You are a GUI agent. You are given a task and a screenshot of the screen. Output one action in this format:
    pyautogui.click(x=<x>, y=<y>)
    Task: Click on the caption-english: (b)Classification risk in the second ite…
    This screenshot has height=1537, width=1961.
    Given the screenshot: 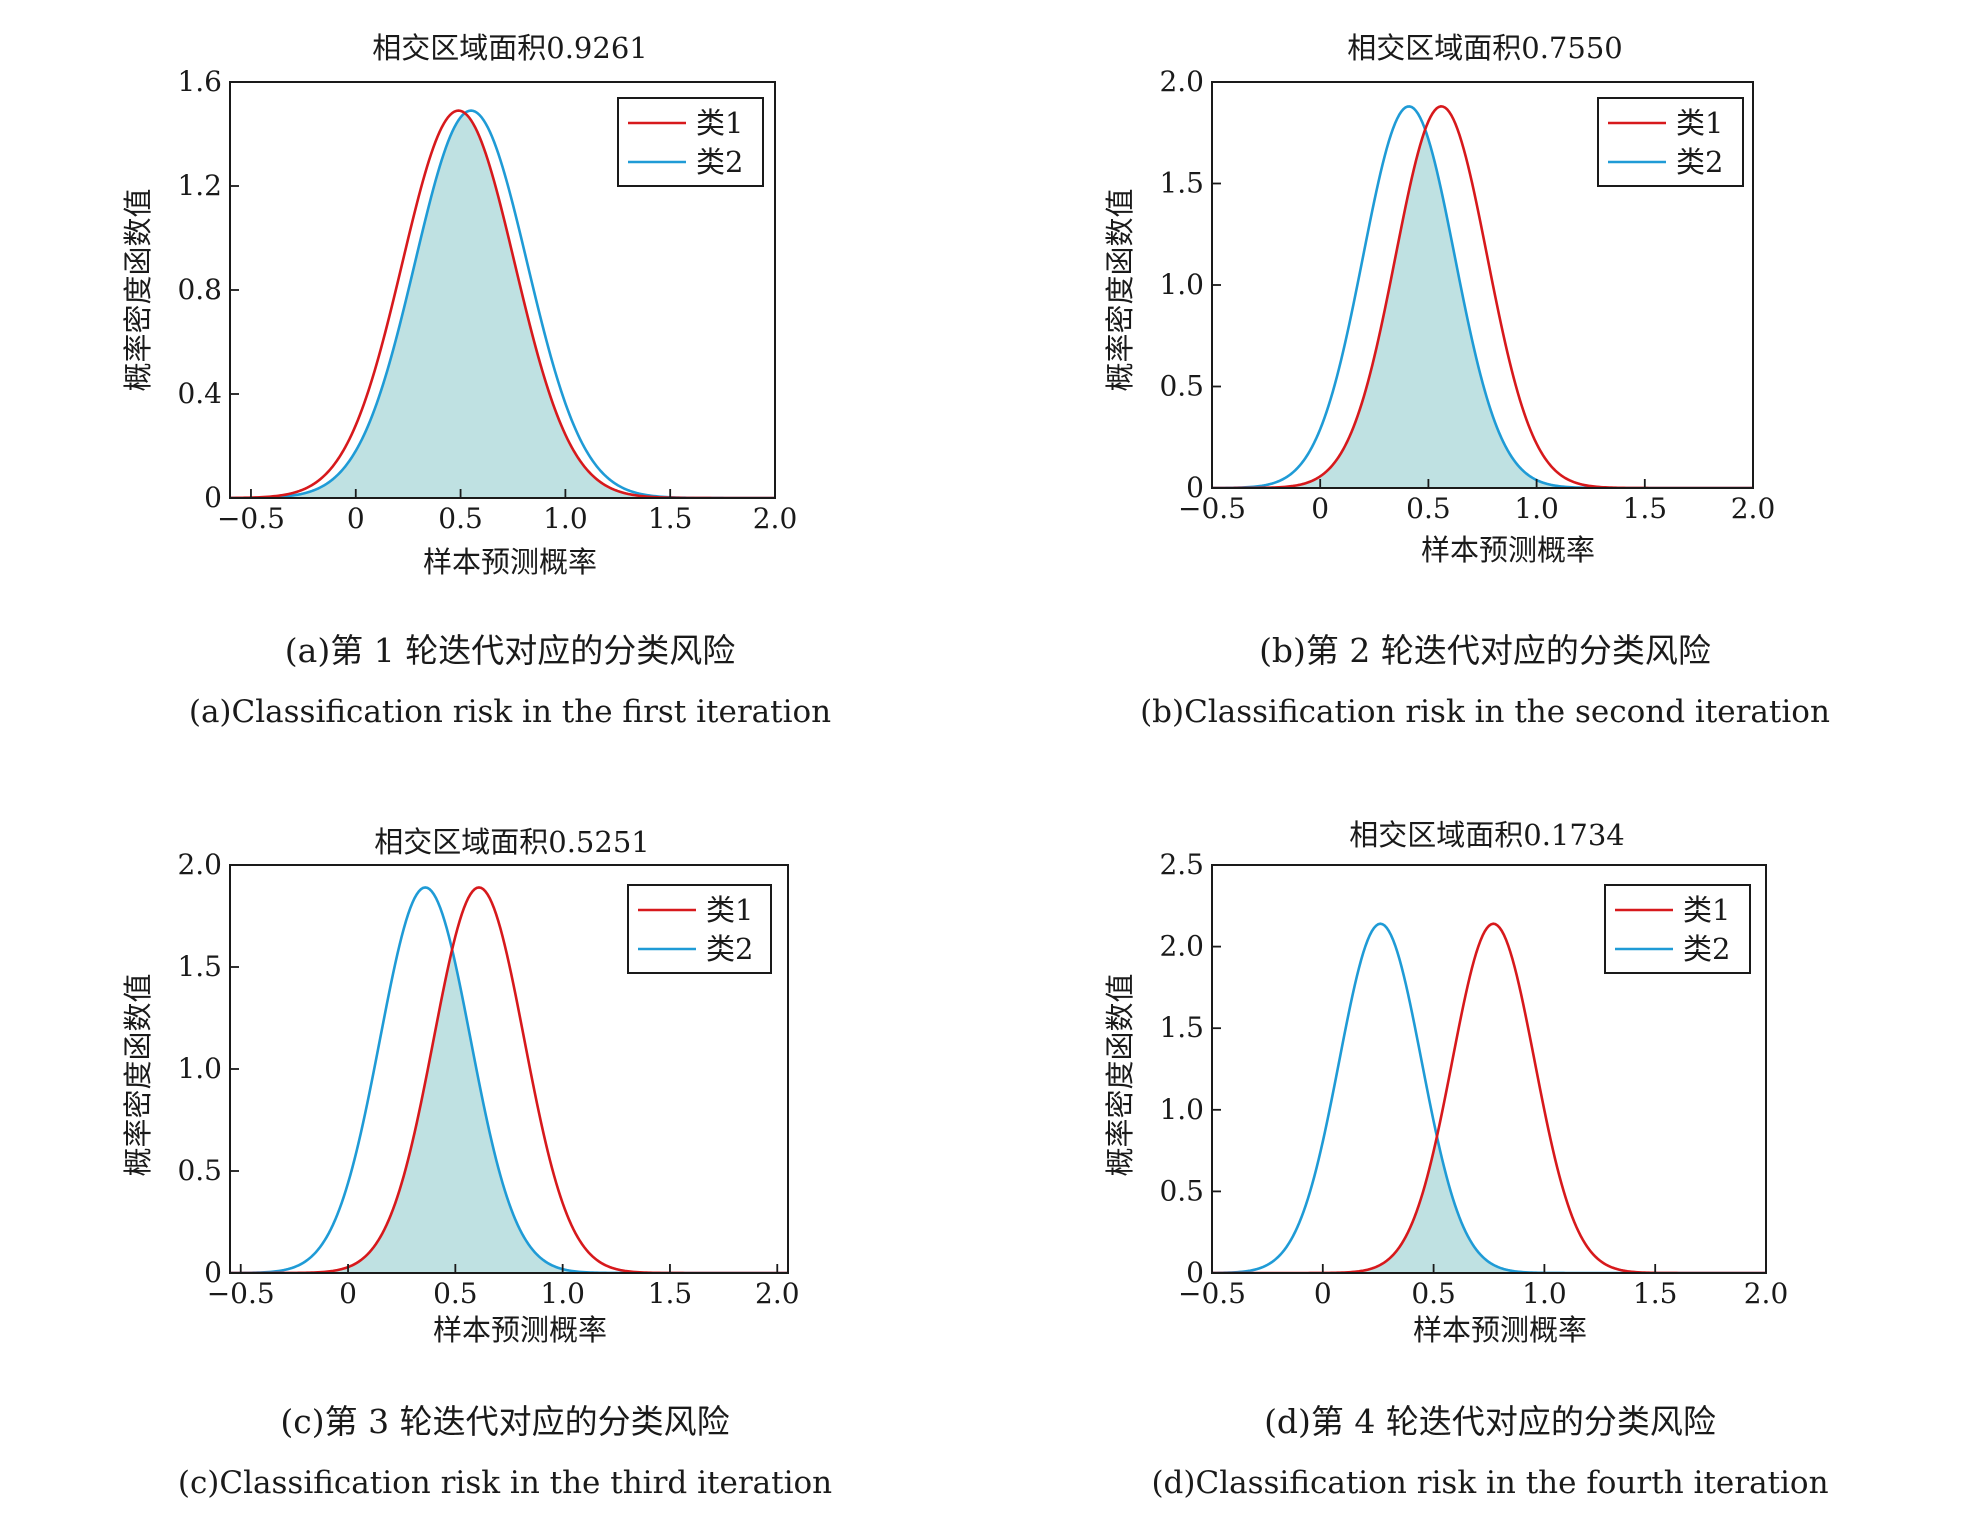 What is the action you would take?
    pyautogui.click(x=1485, y=712)
    